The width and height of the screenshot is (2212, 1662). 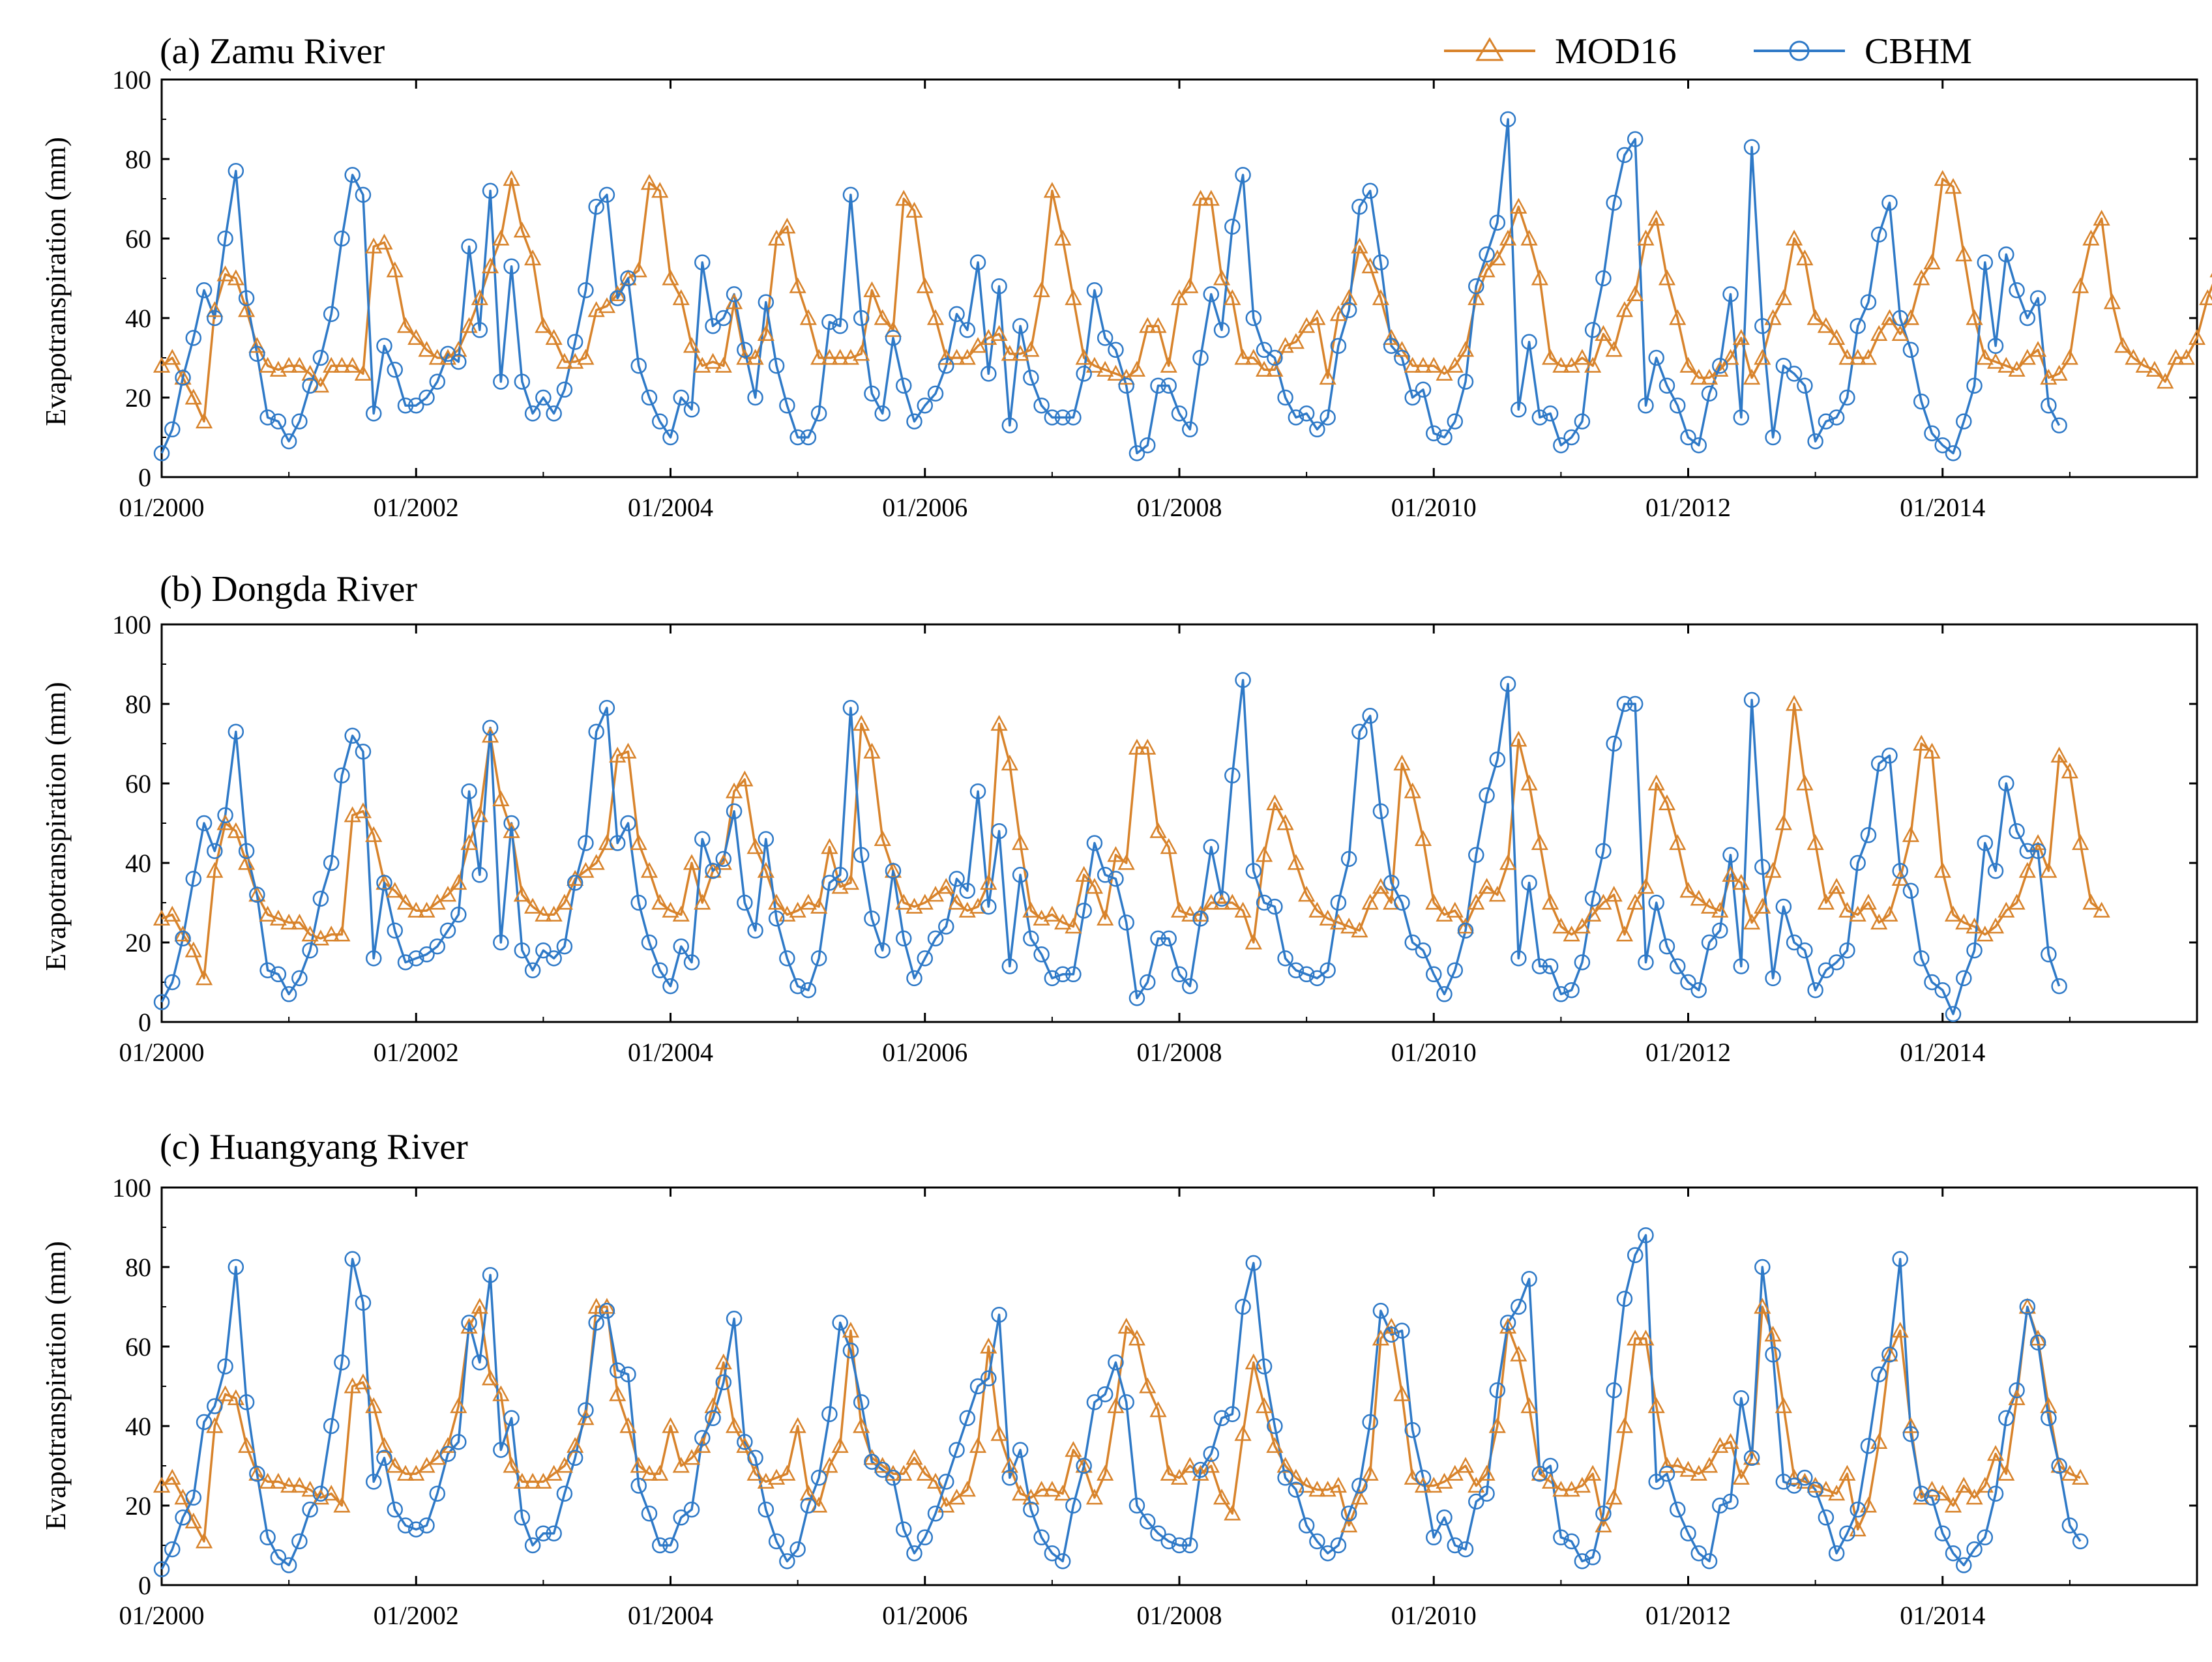 I want to click on x-tick-label: 01/2010, so click(x=1434, y=1052).